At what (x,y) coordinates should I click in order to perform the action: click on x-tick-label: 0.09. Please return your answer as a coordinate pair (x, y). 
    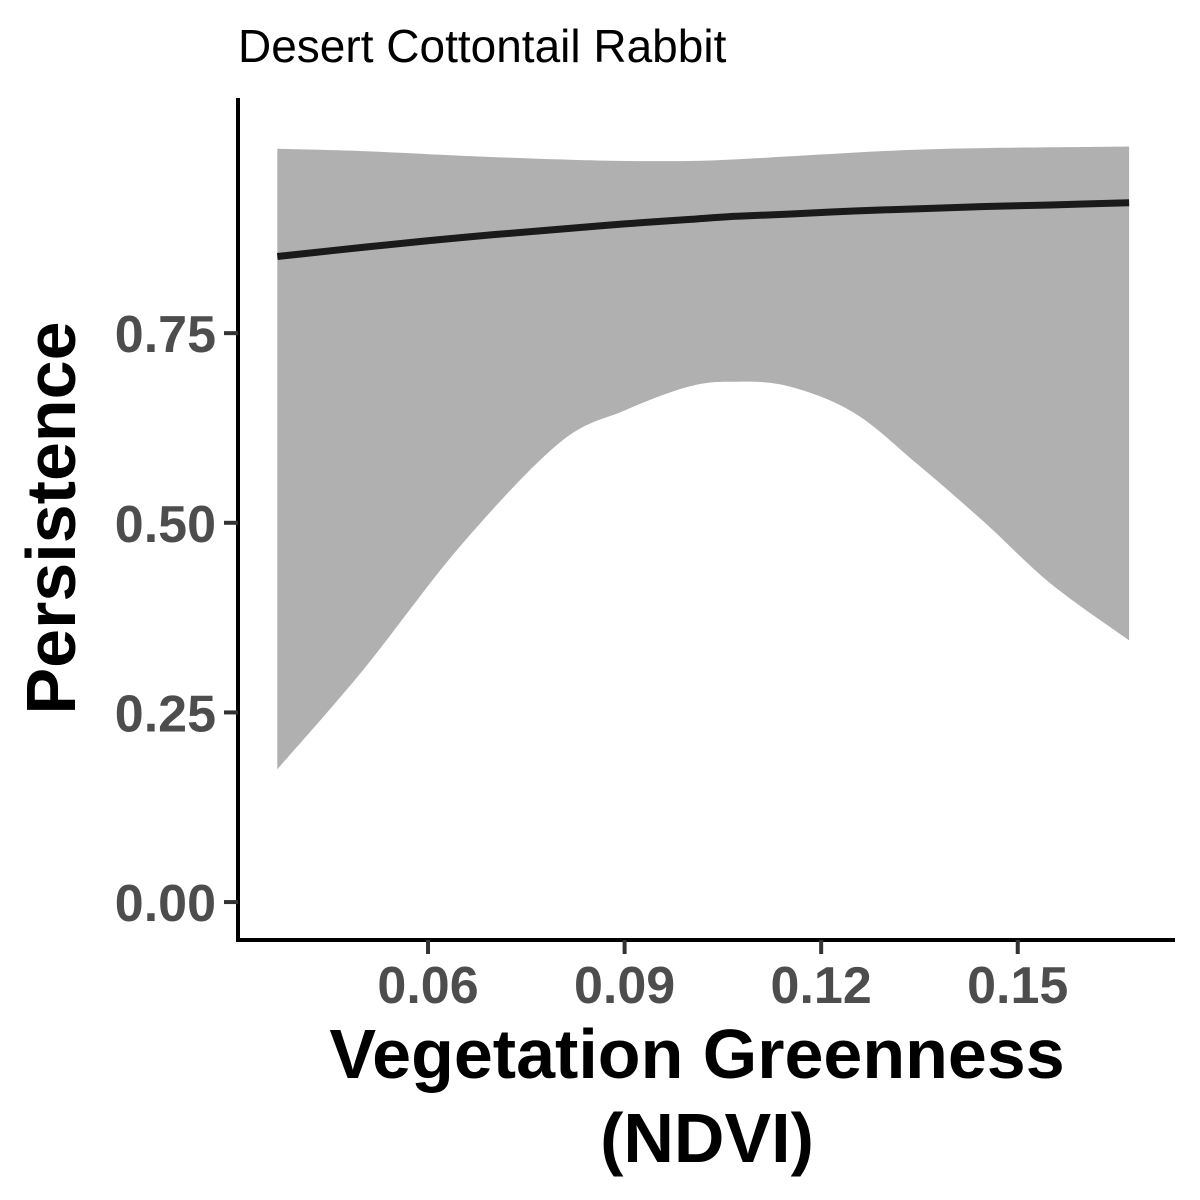
    Looking at the image, I should click on (624, 986).